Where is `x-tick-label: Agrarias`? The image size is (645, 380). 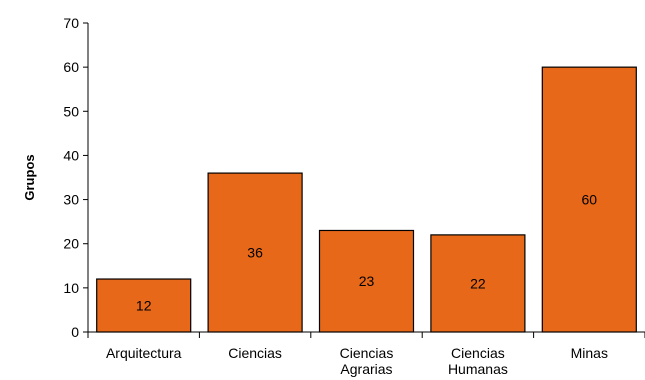 x-tick-label: Agrarias is located at coordinates (366, 369).